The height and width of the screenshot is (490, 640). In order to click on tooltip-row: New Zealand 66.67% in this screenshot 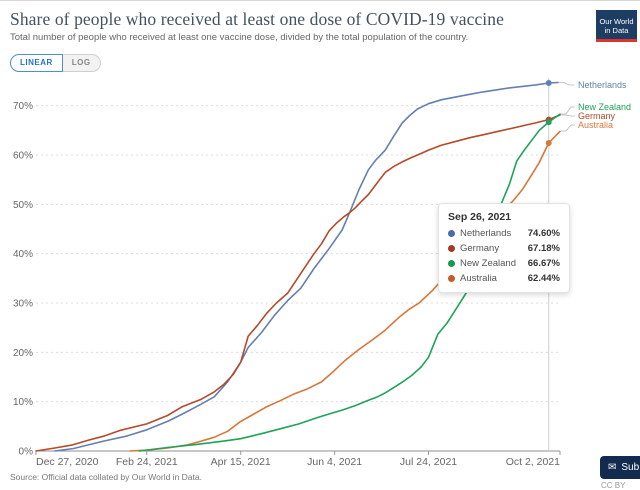, I will do `click(504, 263)`.